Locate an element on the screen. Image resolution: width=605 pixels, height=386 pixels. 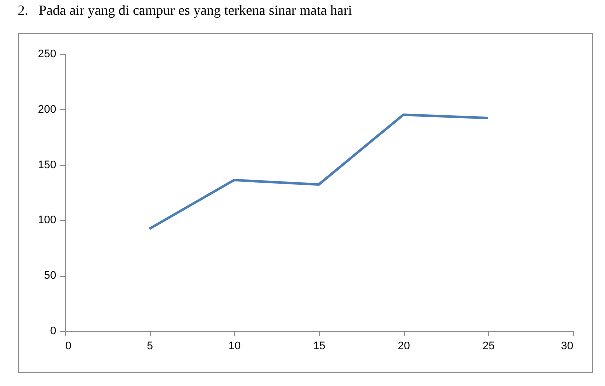
x-tick-label: 30 is located at coordinates (567, 346).